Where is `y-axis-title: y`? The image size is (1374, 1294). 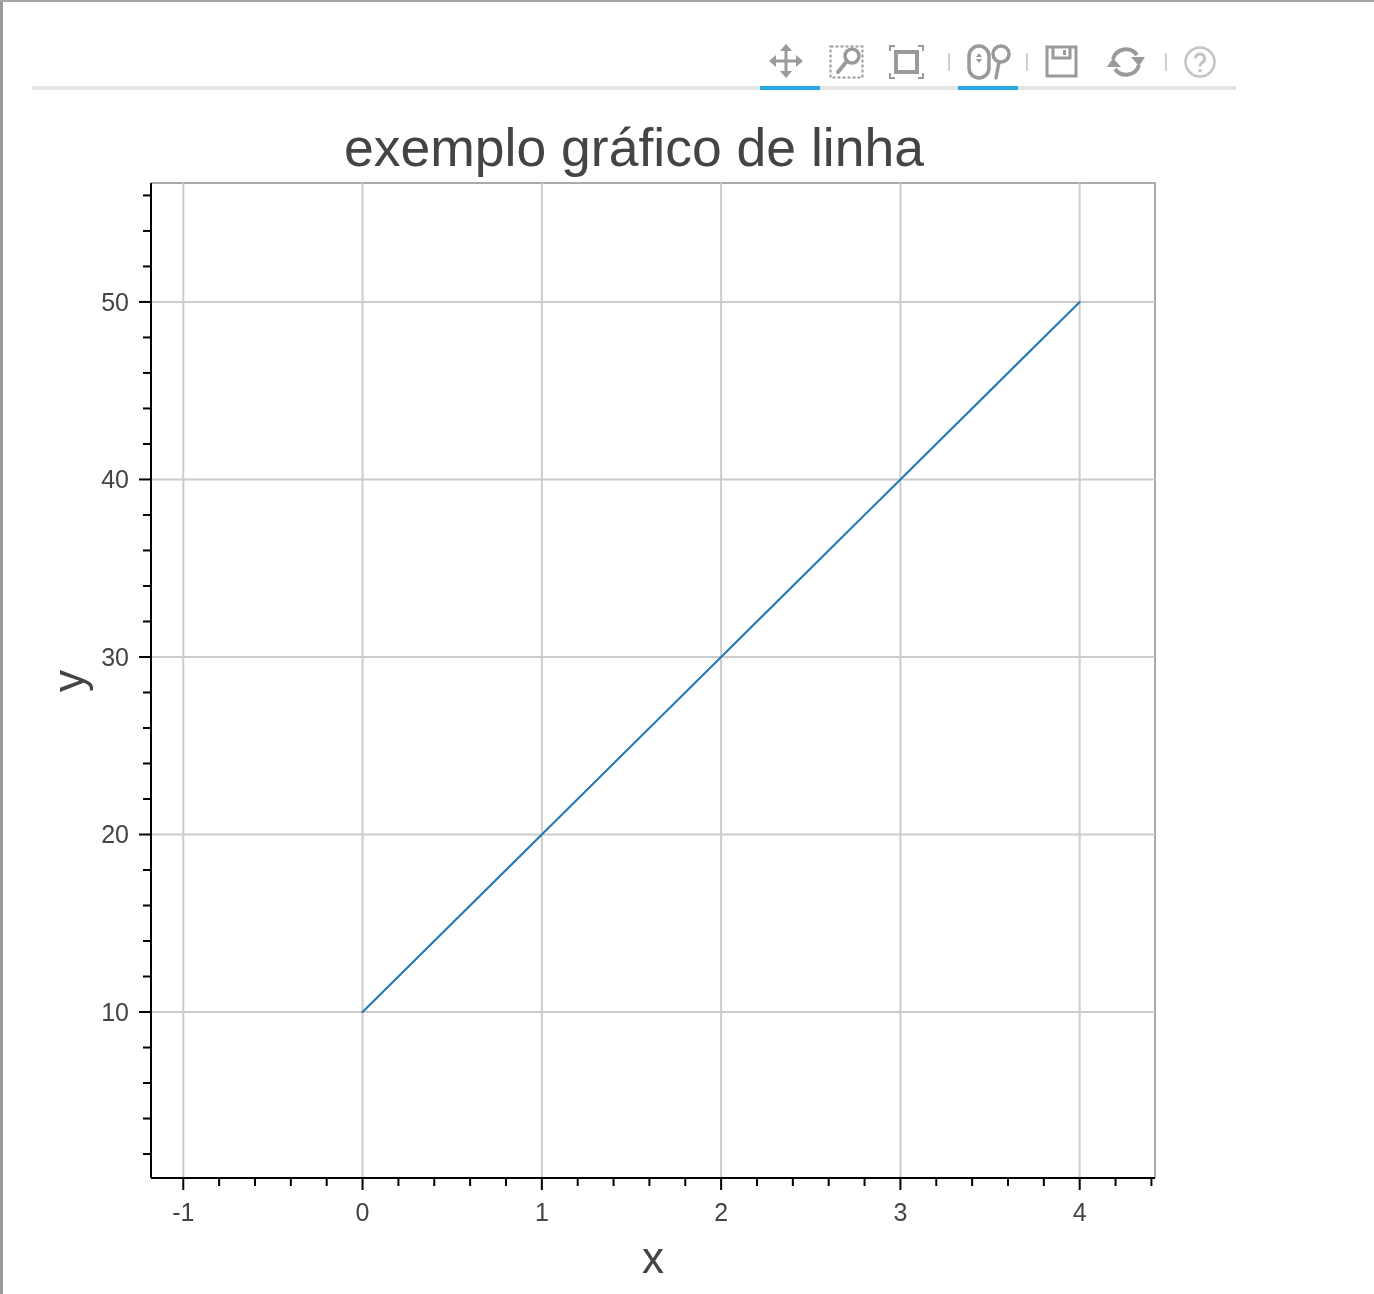 y-axis-title: y is located at coordinates (68, 680).